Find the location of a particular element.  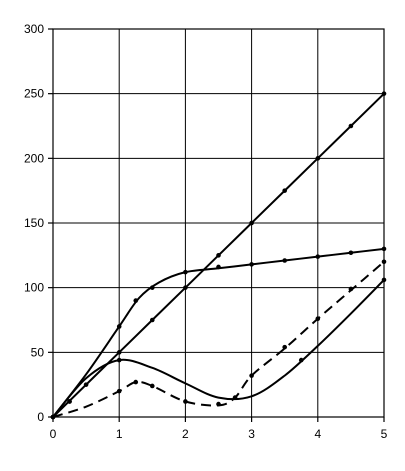

y-tick-label: 300 is located at coordinates (34, 29).